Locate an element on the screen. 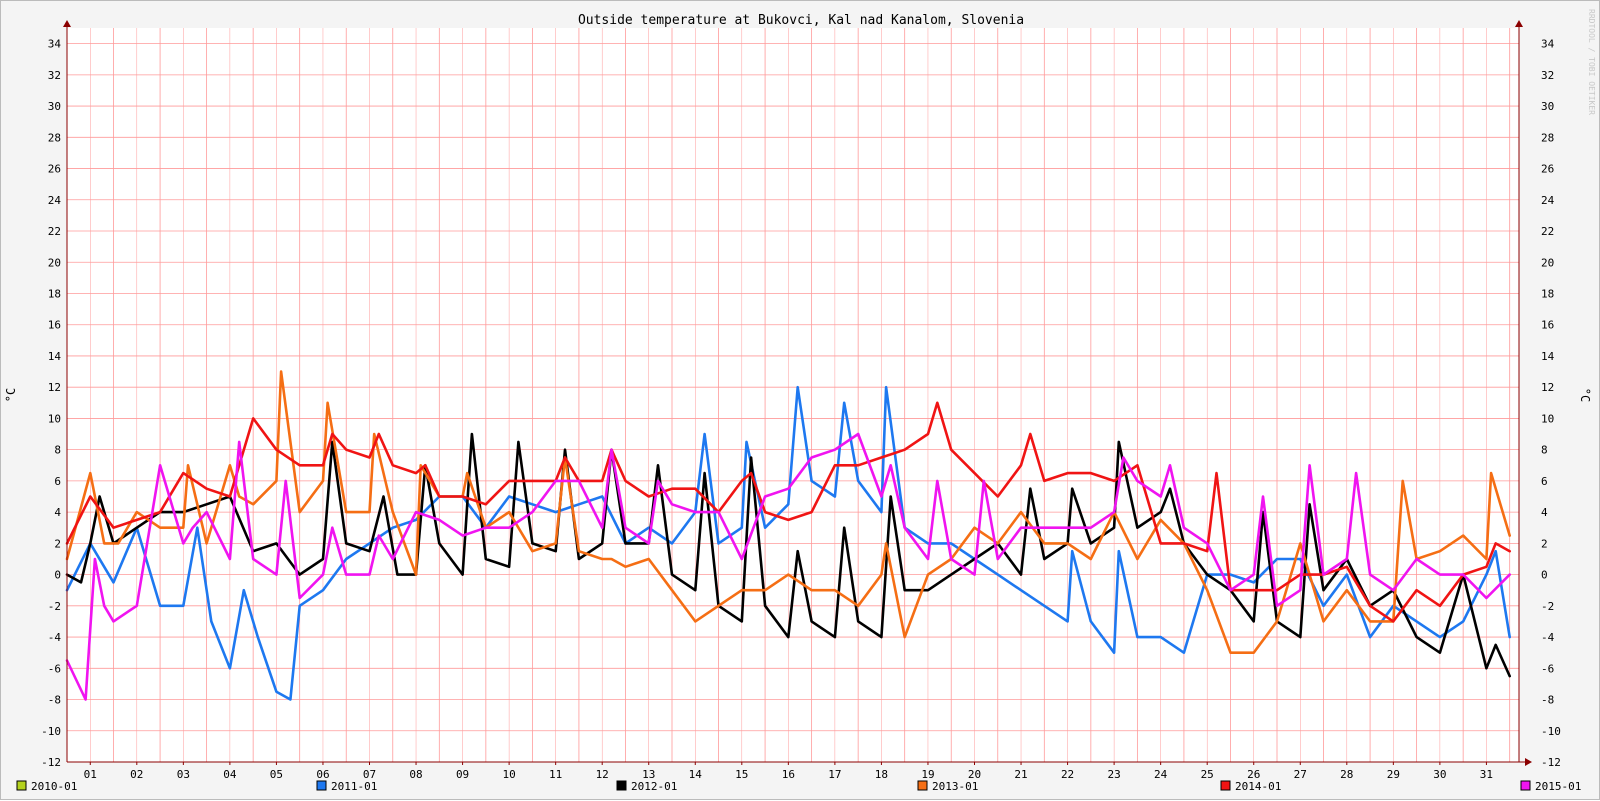 The image size is (1600, 801). y-tick-label-right: 6 is located at coordinates (1544, 481).